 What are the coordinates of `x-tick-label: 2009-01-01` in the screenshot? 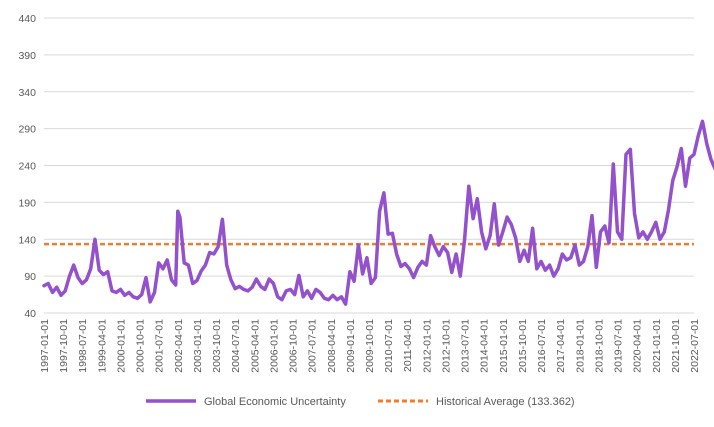 It's located at (351, 346).